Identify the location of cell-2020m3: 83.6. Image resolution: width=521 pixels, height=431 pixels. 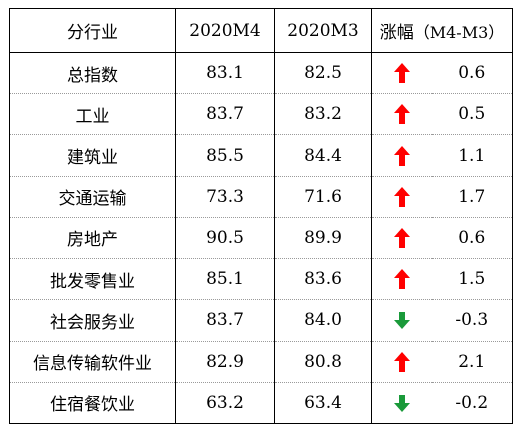
(323, 279).